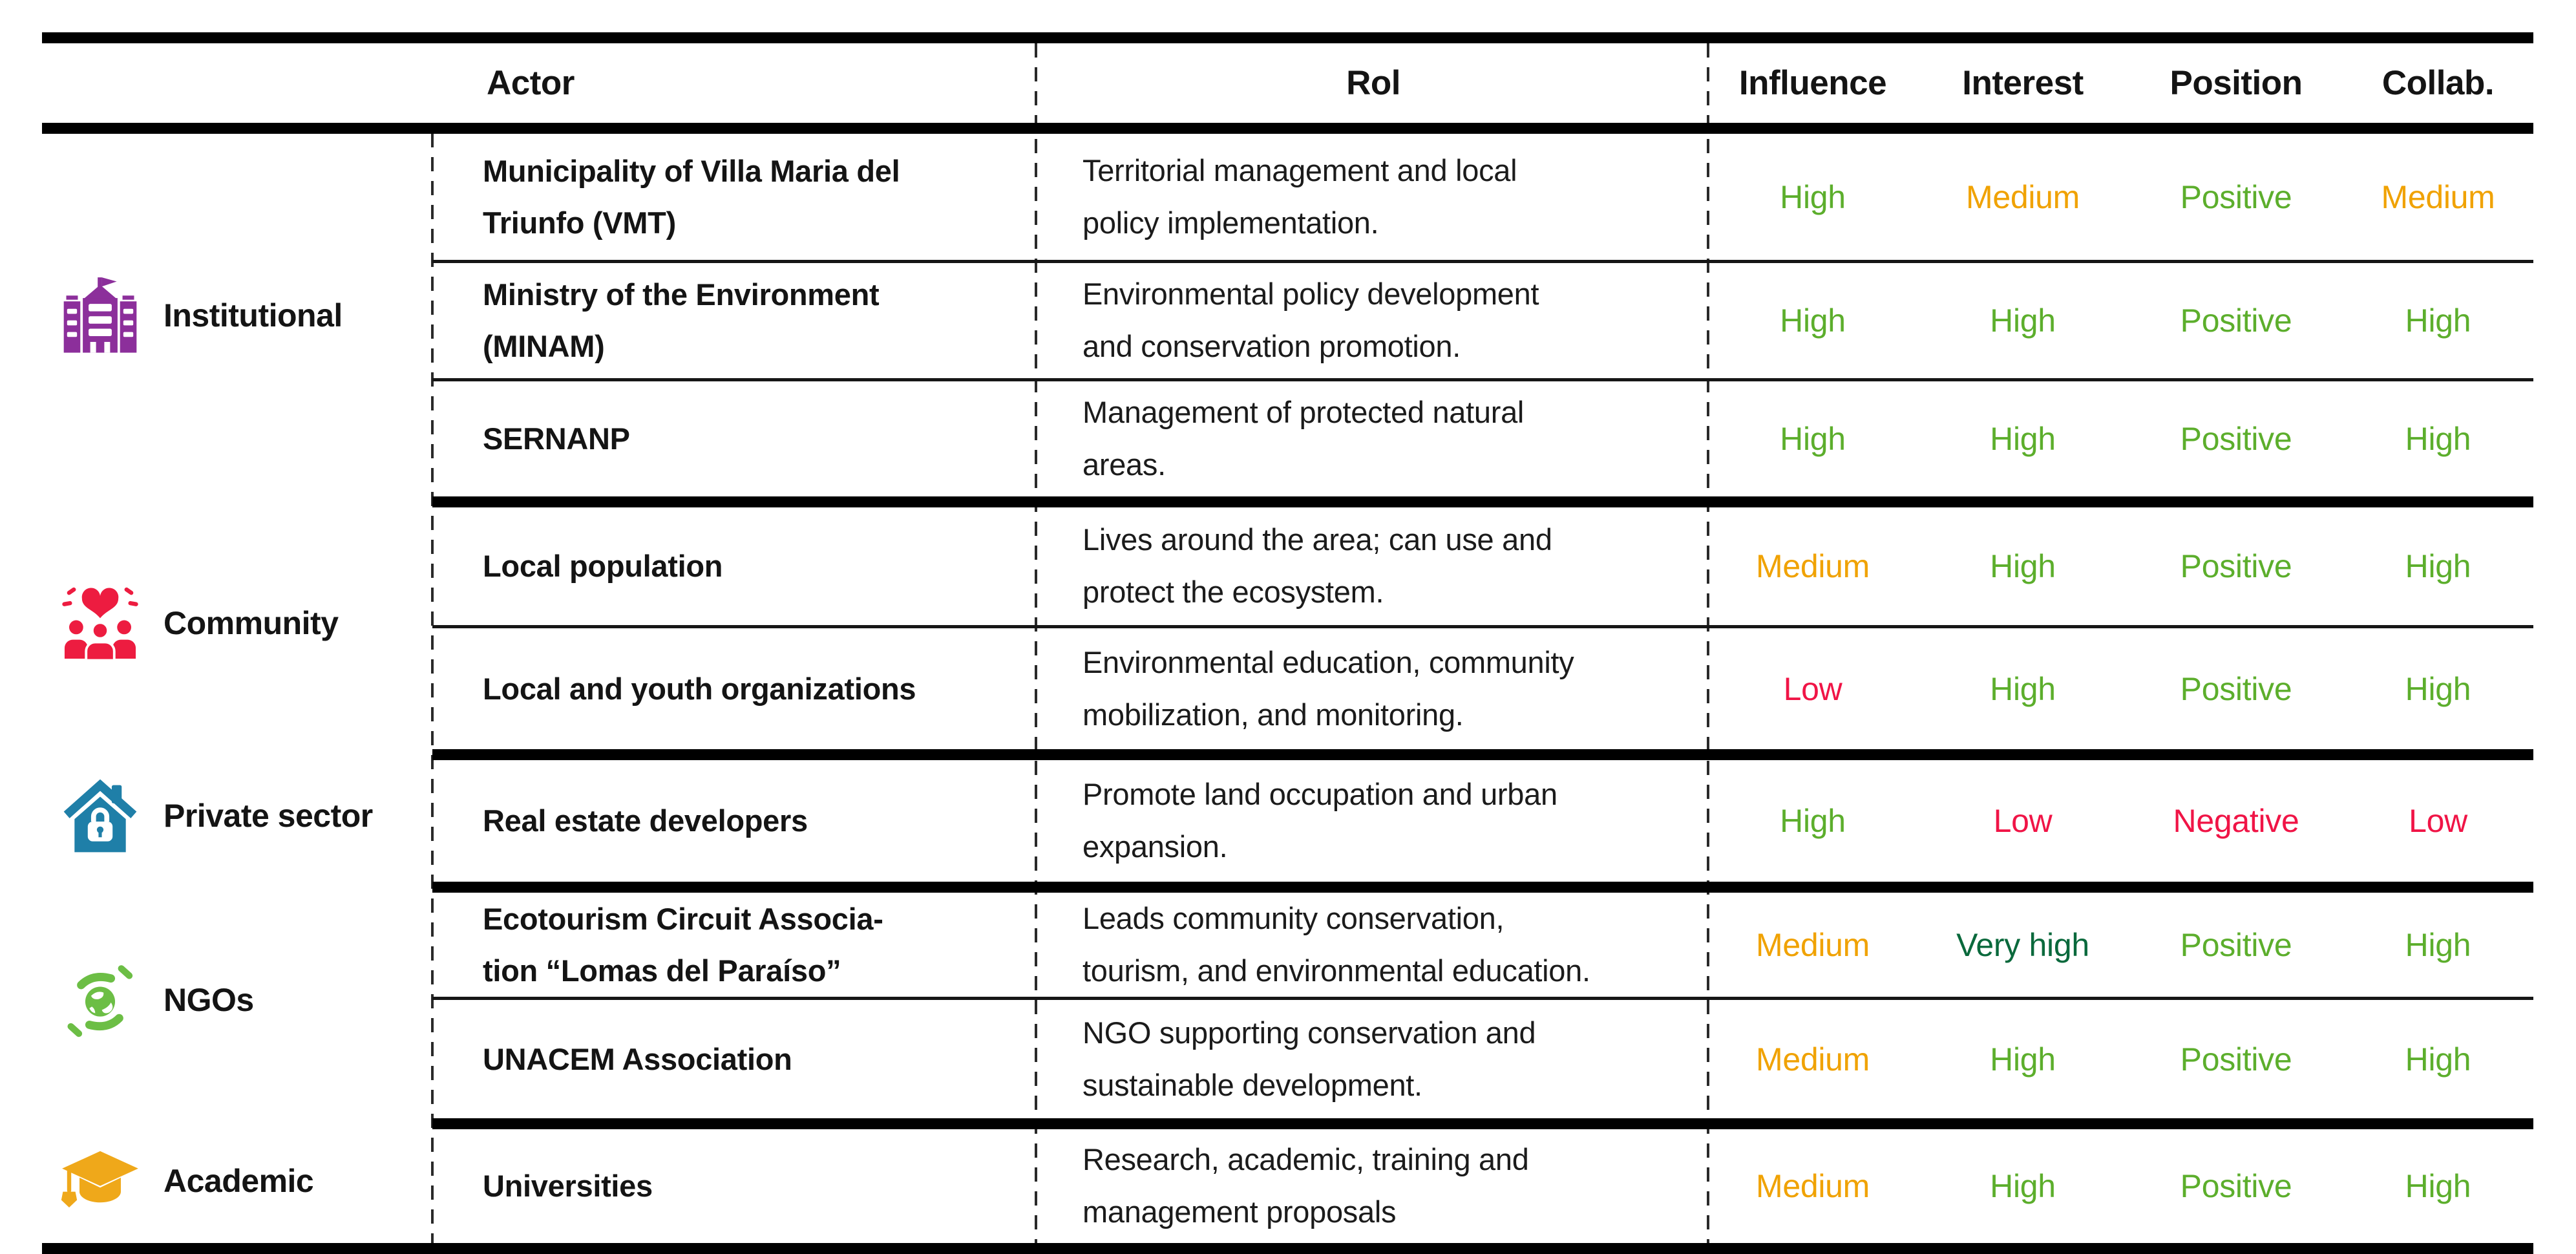 The image size is (2576, 1254). What do you see at coordinates (100, 1001) in the screenshot?
I see `hands-around-globe-icon` at bounding box center [100, 1001].